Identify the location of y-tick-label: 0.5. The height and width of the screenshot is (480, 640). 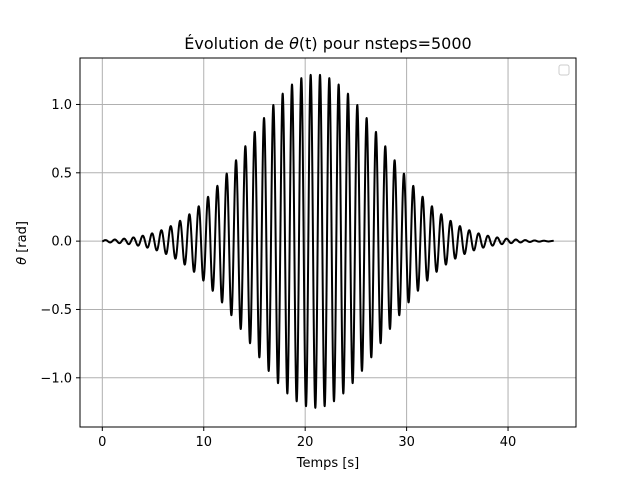
(61, 173).